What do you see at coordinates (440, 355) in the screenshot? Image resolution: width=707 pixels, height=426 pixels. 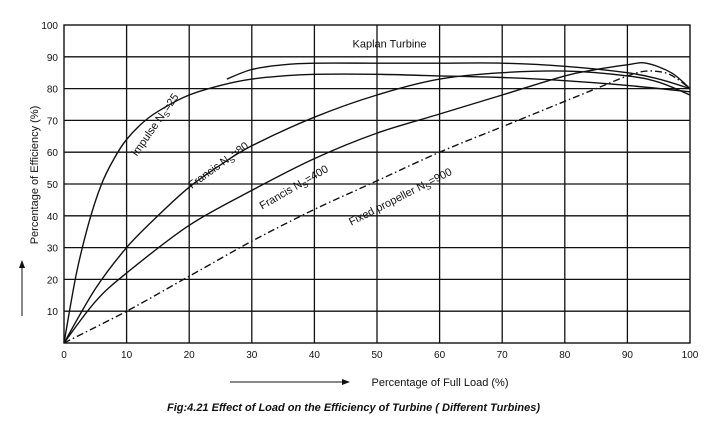 I see `x-tick-label: 60` at bounding box center [440, 355].